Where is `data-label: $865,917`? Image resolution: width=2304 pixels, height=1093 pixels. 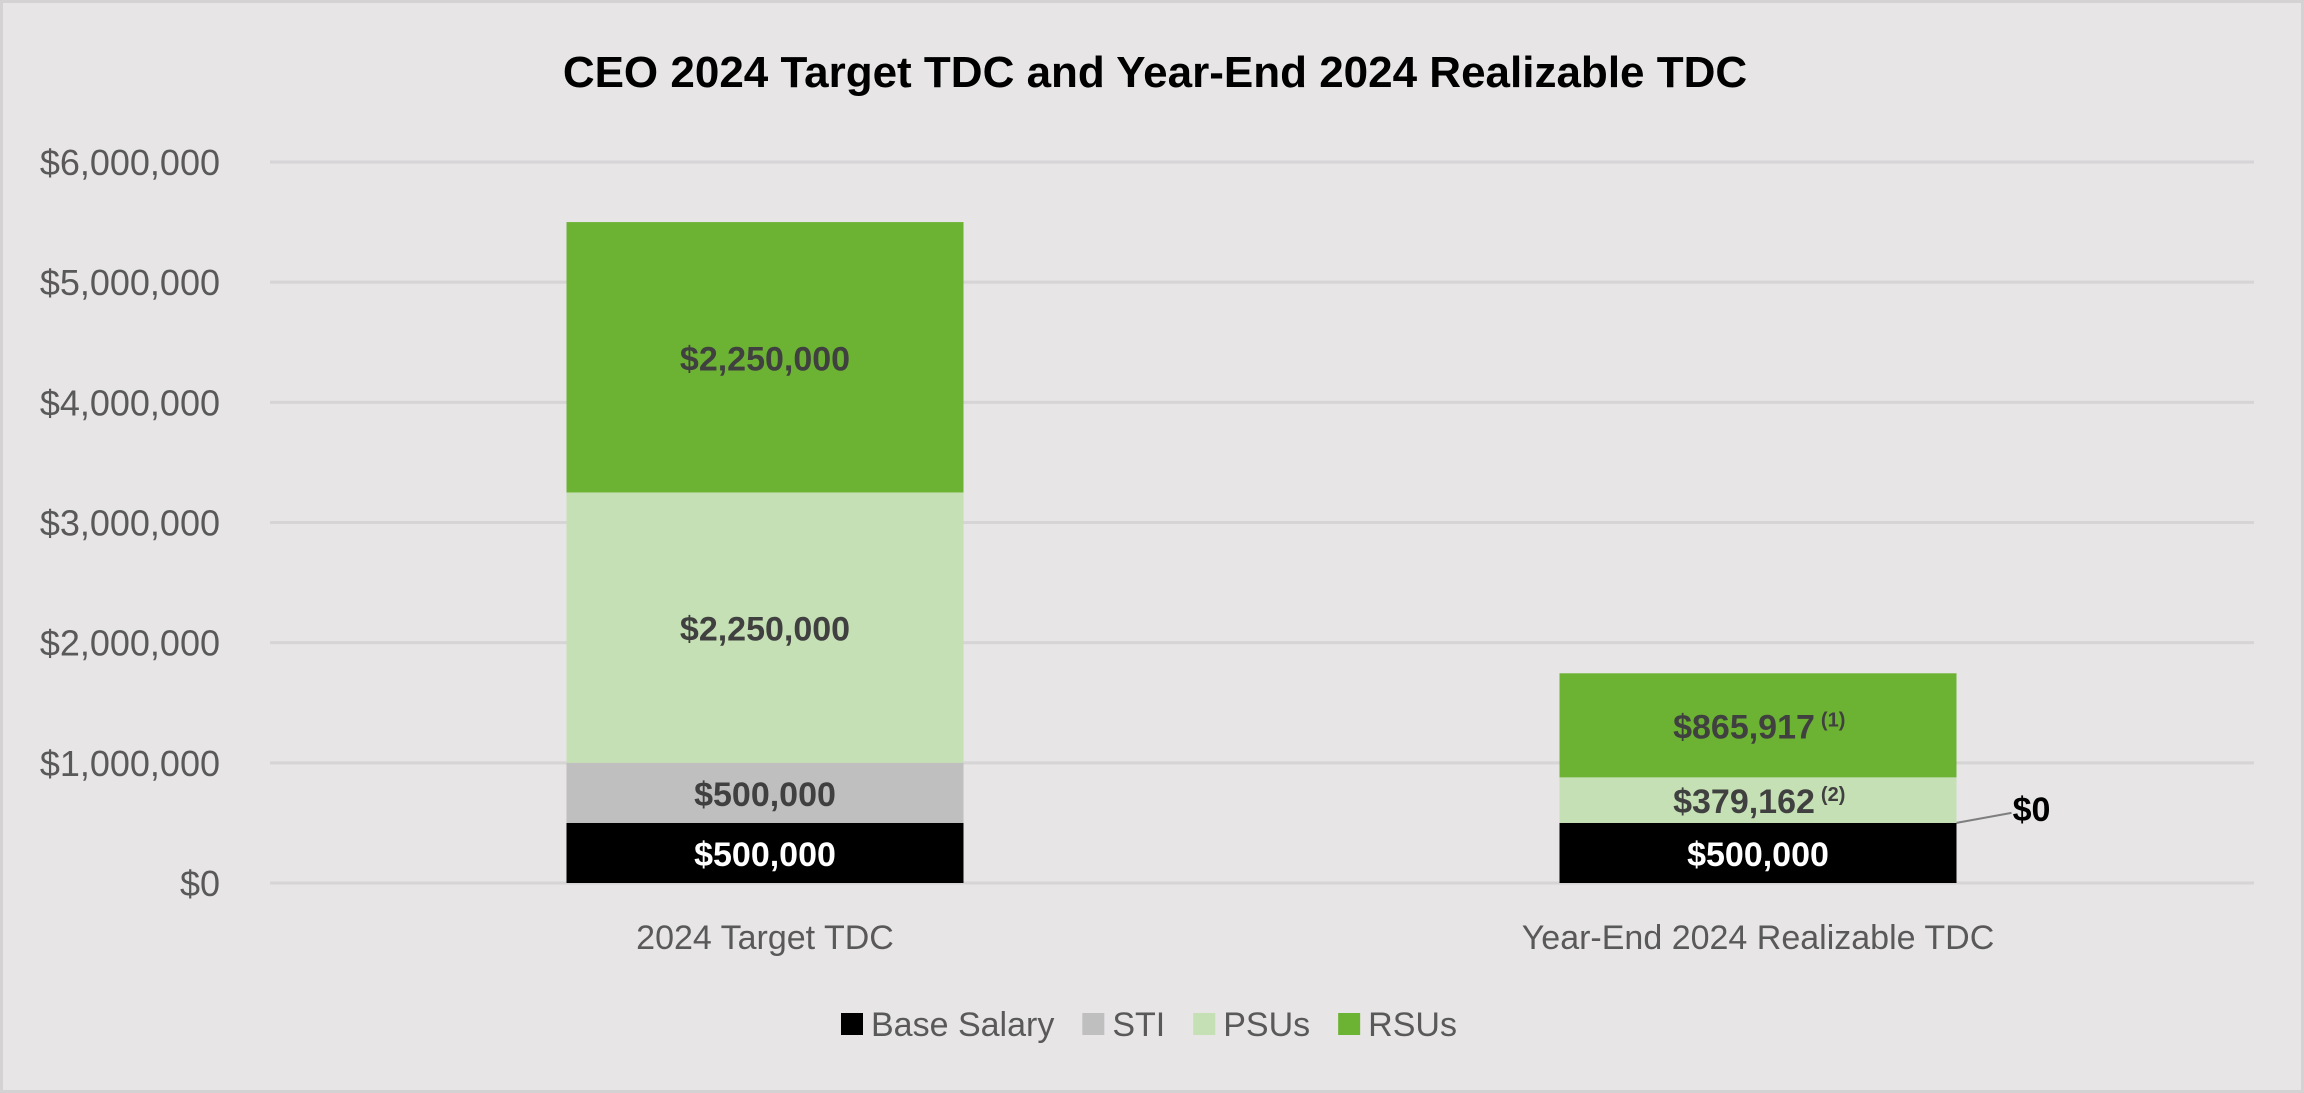 data-label: $865,917 is located at coordinates (1744, 727).